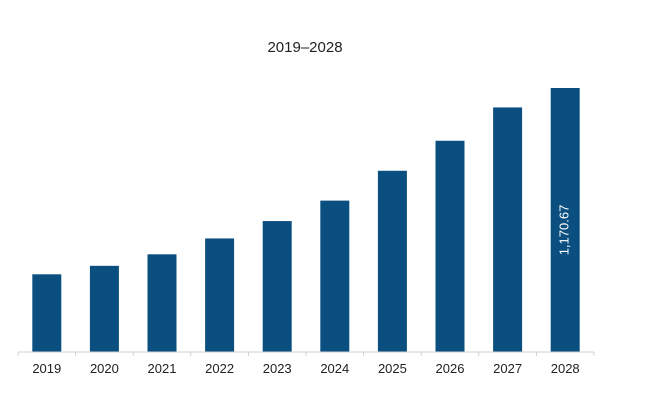  Describe the element at coordinates (46, 368) in the screenshot. I see `x-tick-label-2019: 2019` at that location.